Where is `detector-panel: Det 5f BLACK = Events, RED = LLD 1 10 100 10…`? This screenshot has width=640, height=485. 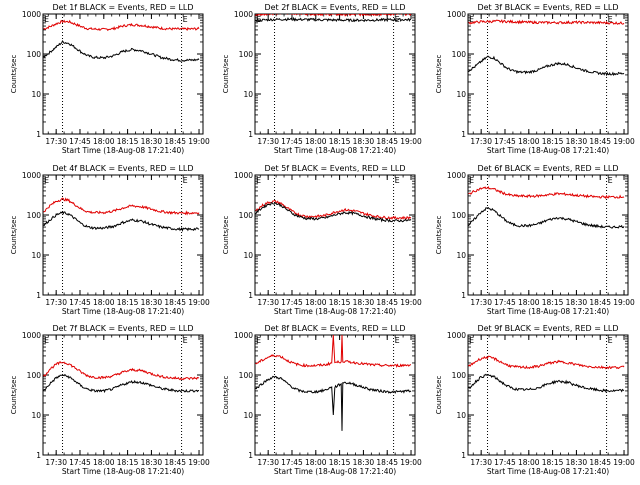 detector-panel: Det 5f BLACK = Events, RED = LLD 1 10 100 10… is located at coordinates (322, 240).